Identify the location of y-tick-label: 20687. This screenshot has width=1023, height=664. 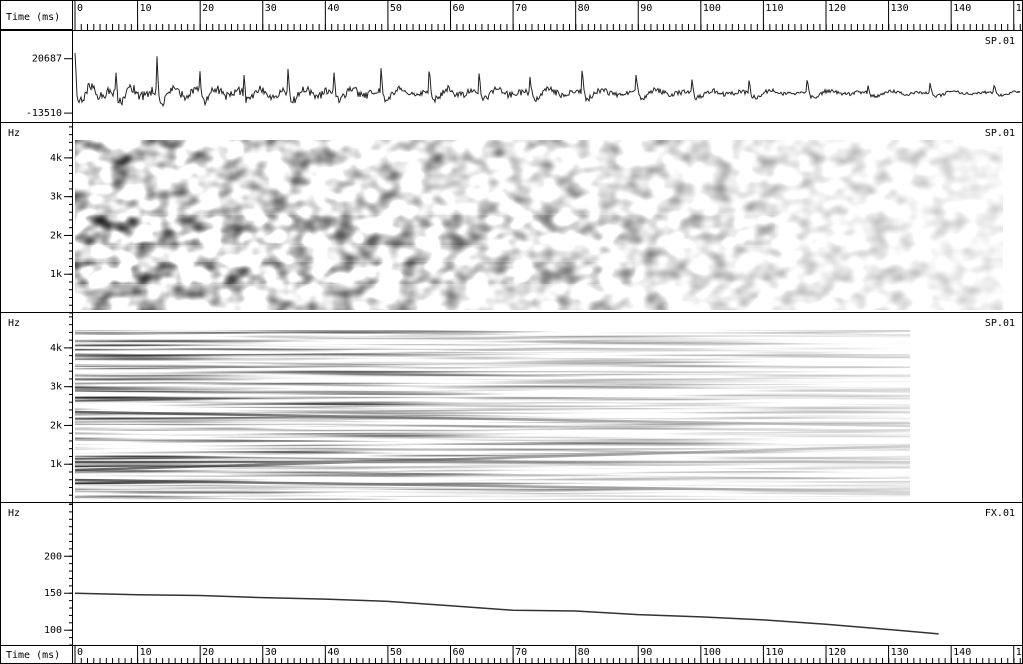
(47, 59).